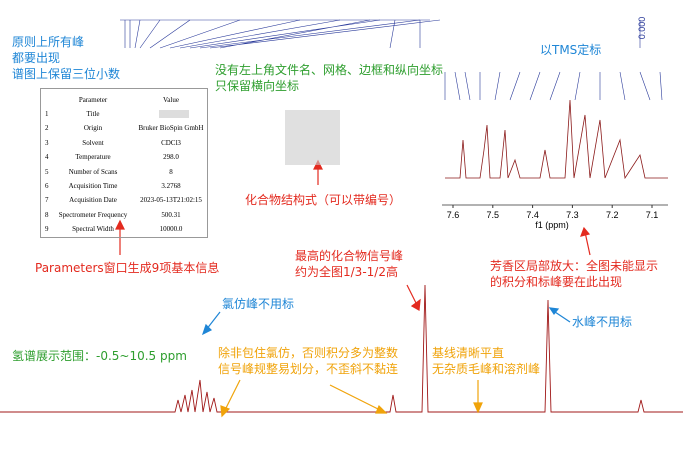  What do you see at coordinates (48, 42) in the screenshot?
I see `note-line: 原则上所有峰` at bounding box center [48, 42].